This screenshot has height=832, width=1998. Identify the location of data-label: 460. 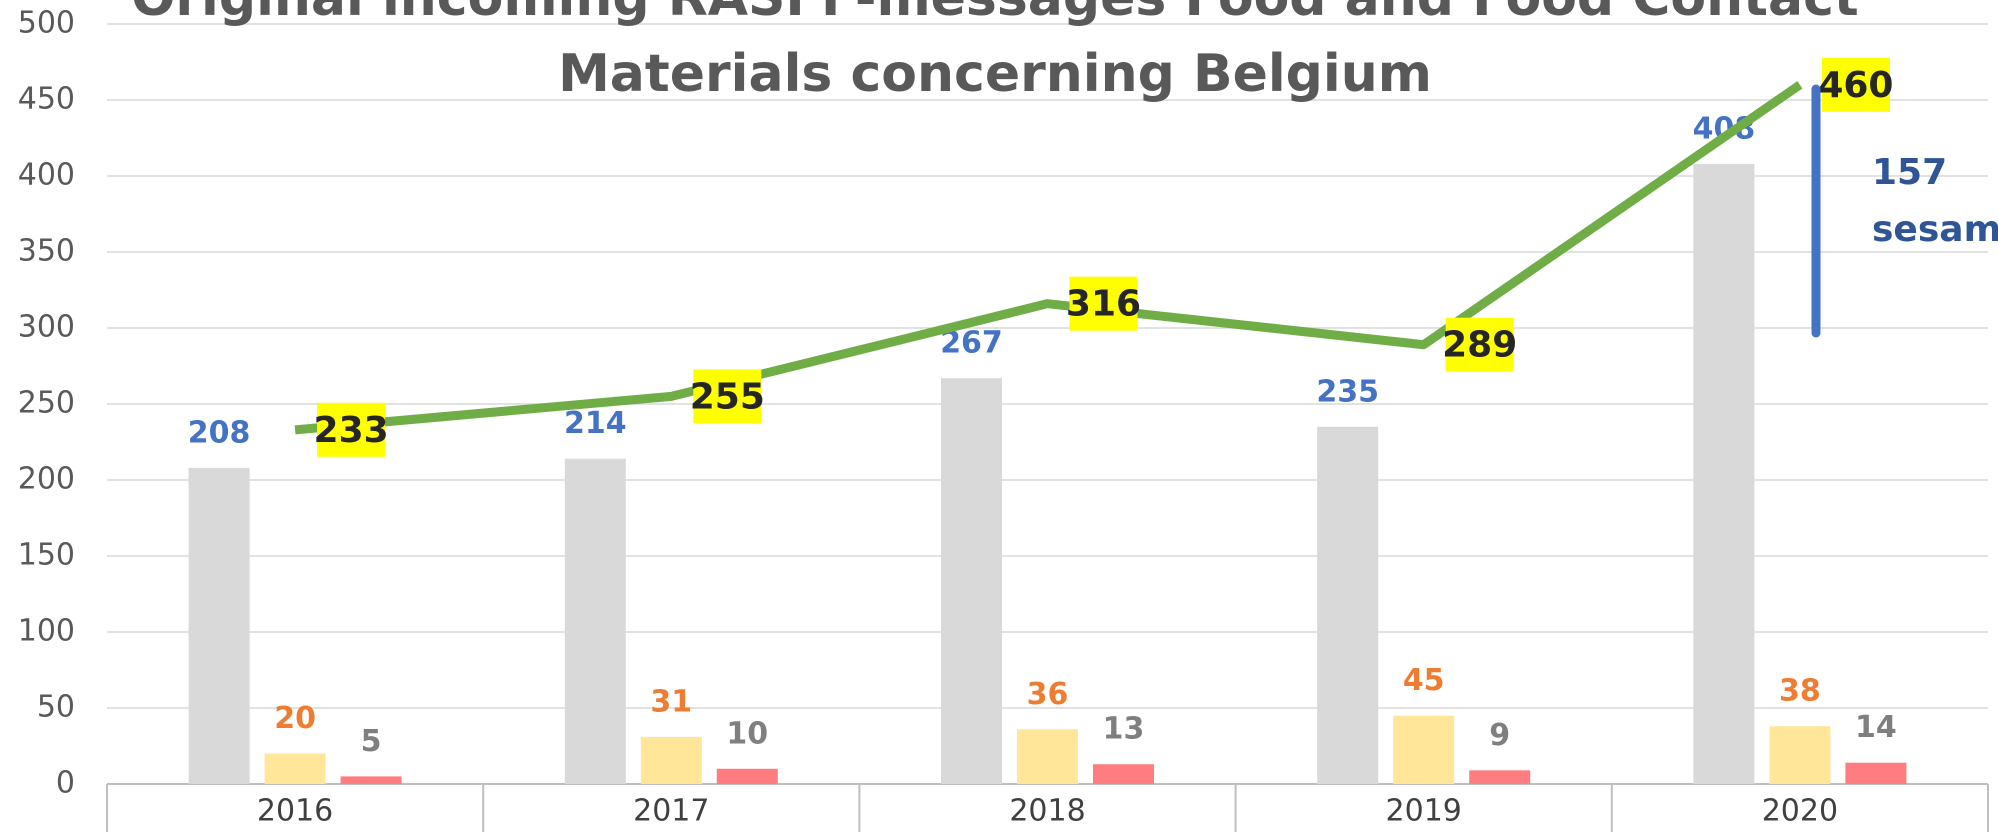
(1855, 85).